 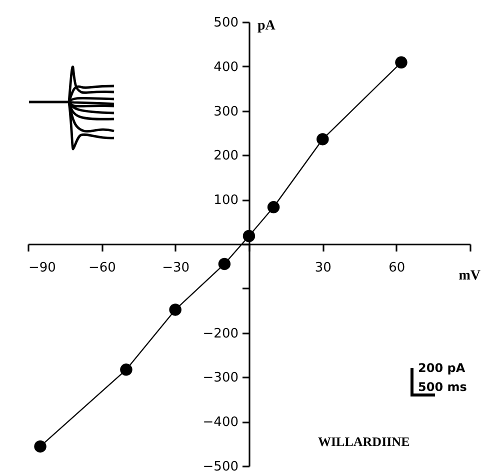 I want to click on y-tick-label: −400, so click(x=220, y=422).